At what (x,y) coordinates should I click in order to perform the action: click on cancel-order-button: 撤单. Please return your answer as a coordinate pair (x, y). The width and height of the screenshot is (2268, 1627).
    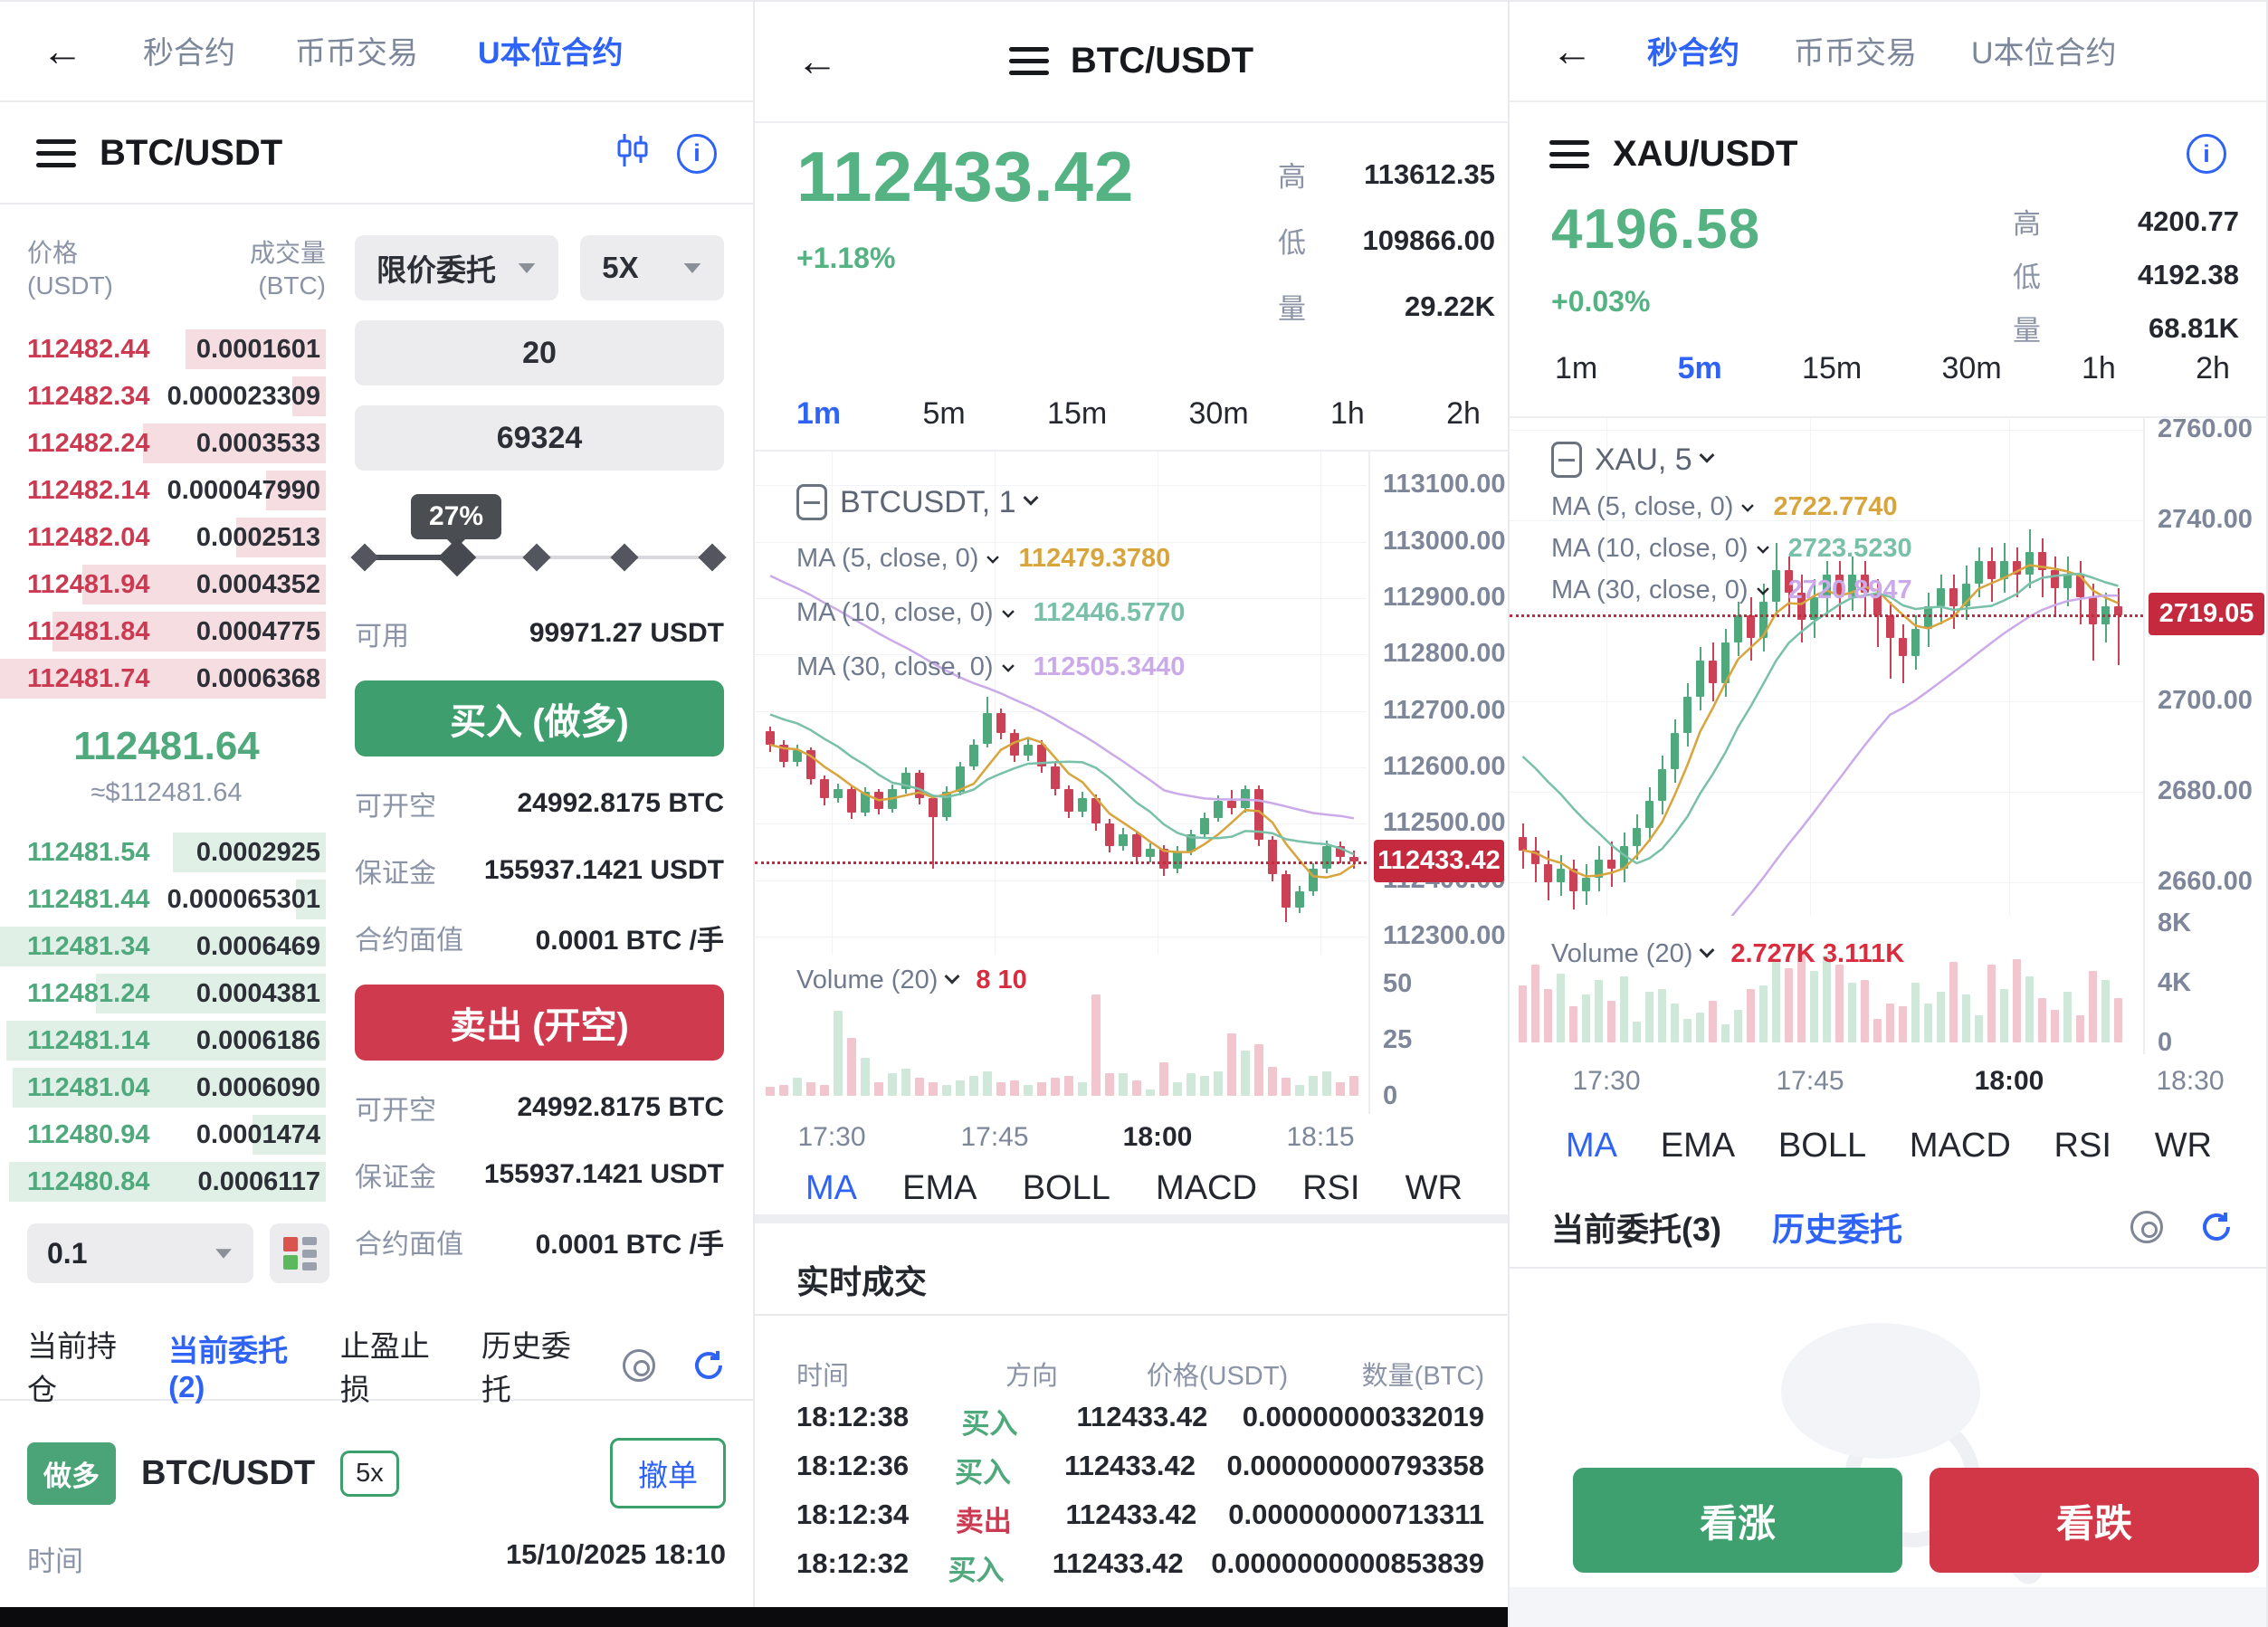
    Looking at the image, I should click on (668, 1473).